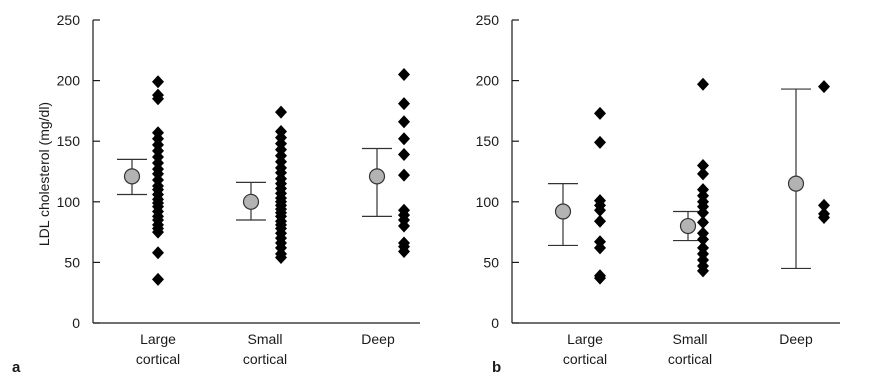  Describe the element at coordinates (496, 367) in the screenshot. I see `panel-label: b` at that location.